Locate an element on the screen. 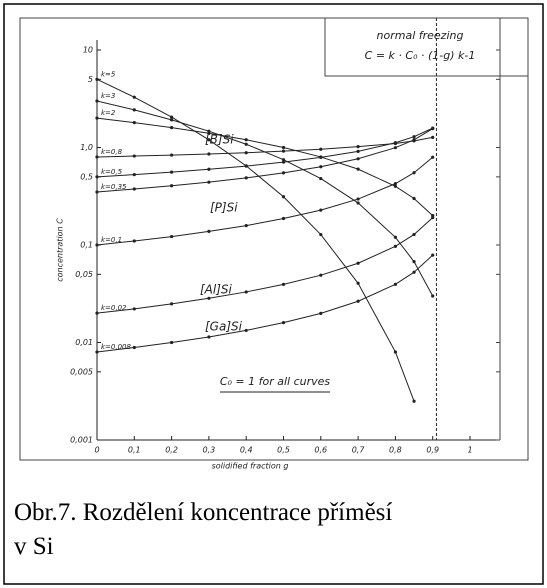 The height and width of the screenshot is (588, 547). x-tick-label: 0,2 is located at coordinates (171, 450).